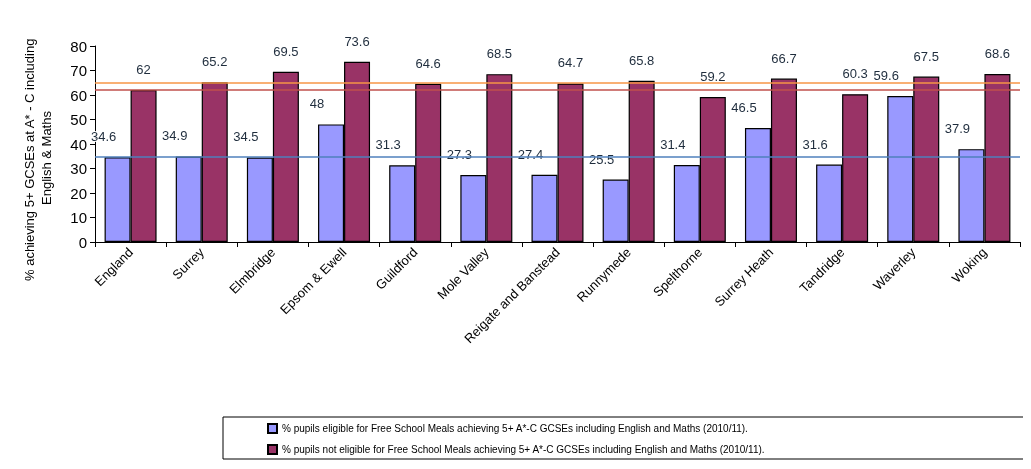 This screenshot has width=1031, height=469. Describe the element at coordinates (215, 62) in the screenshot. I see `data-label: 65.2` at that location.